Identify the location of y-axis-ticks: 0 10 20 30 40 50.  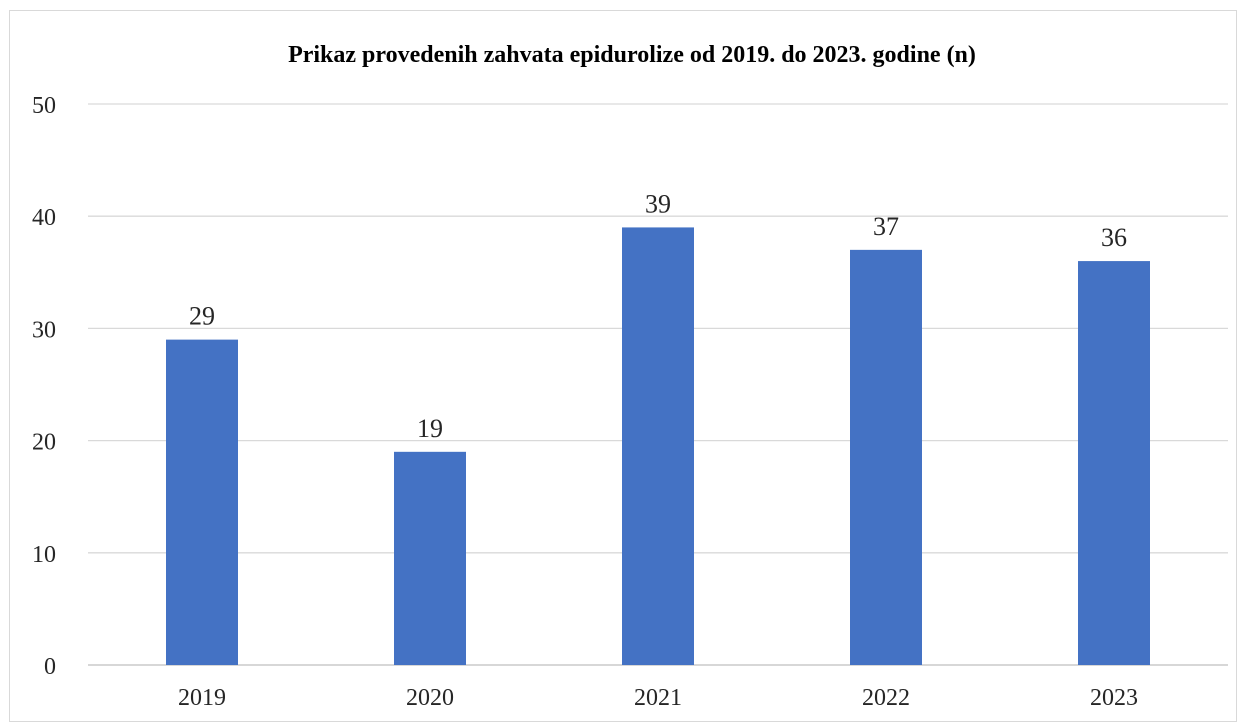
(44, 386).